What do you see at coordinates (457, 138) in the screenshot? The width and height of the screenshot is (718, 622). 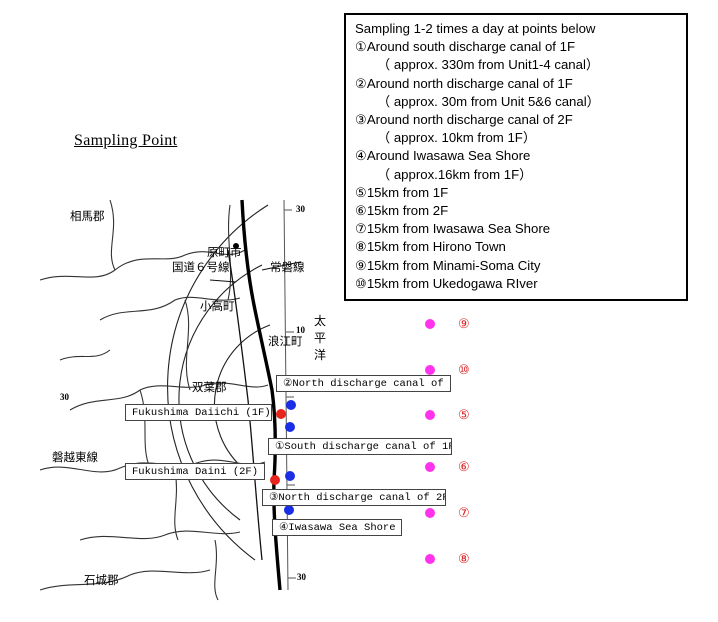 I see `legend-line: （ approx. 10km from 1F）` at bounding box center [457, 138].